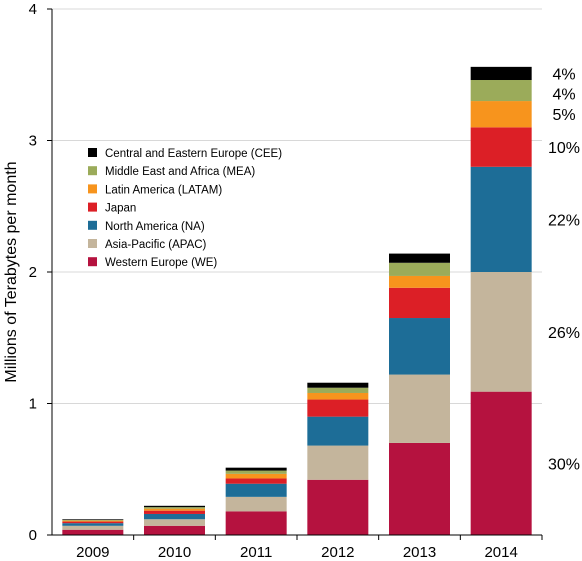  What do you see at coordinates (11, 271) in the screenshot?
I see `y-axis-label: Millions of Terabytes per month` at bounding box center [11, 271].